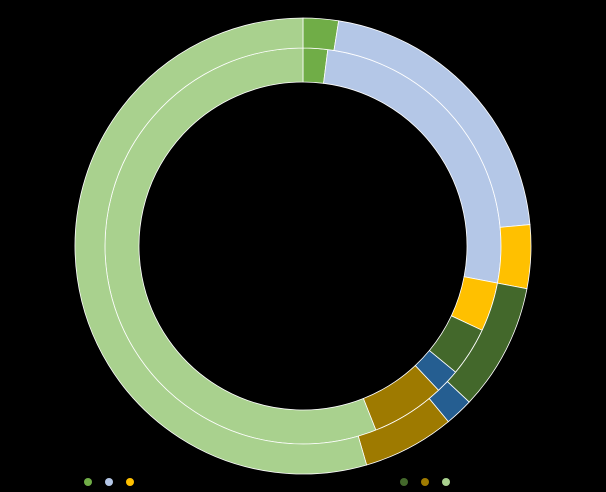 The image size is (606, 492). I want to click on legend-left, so click(110, 482).